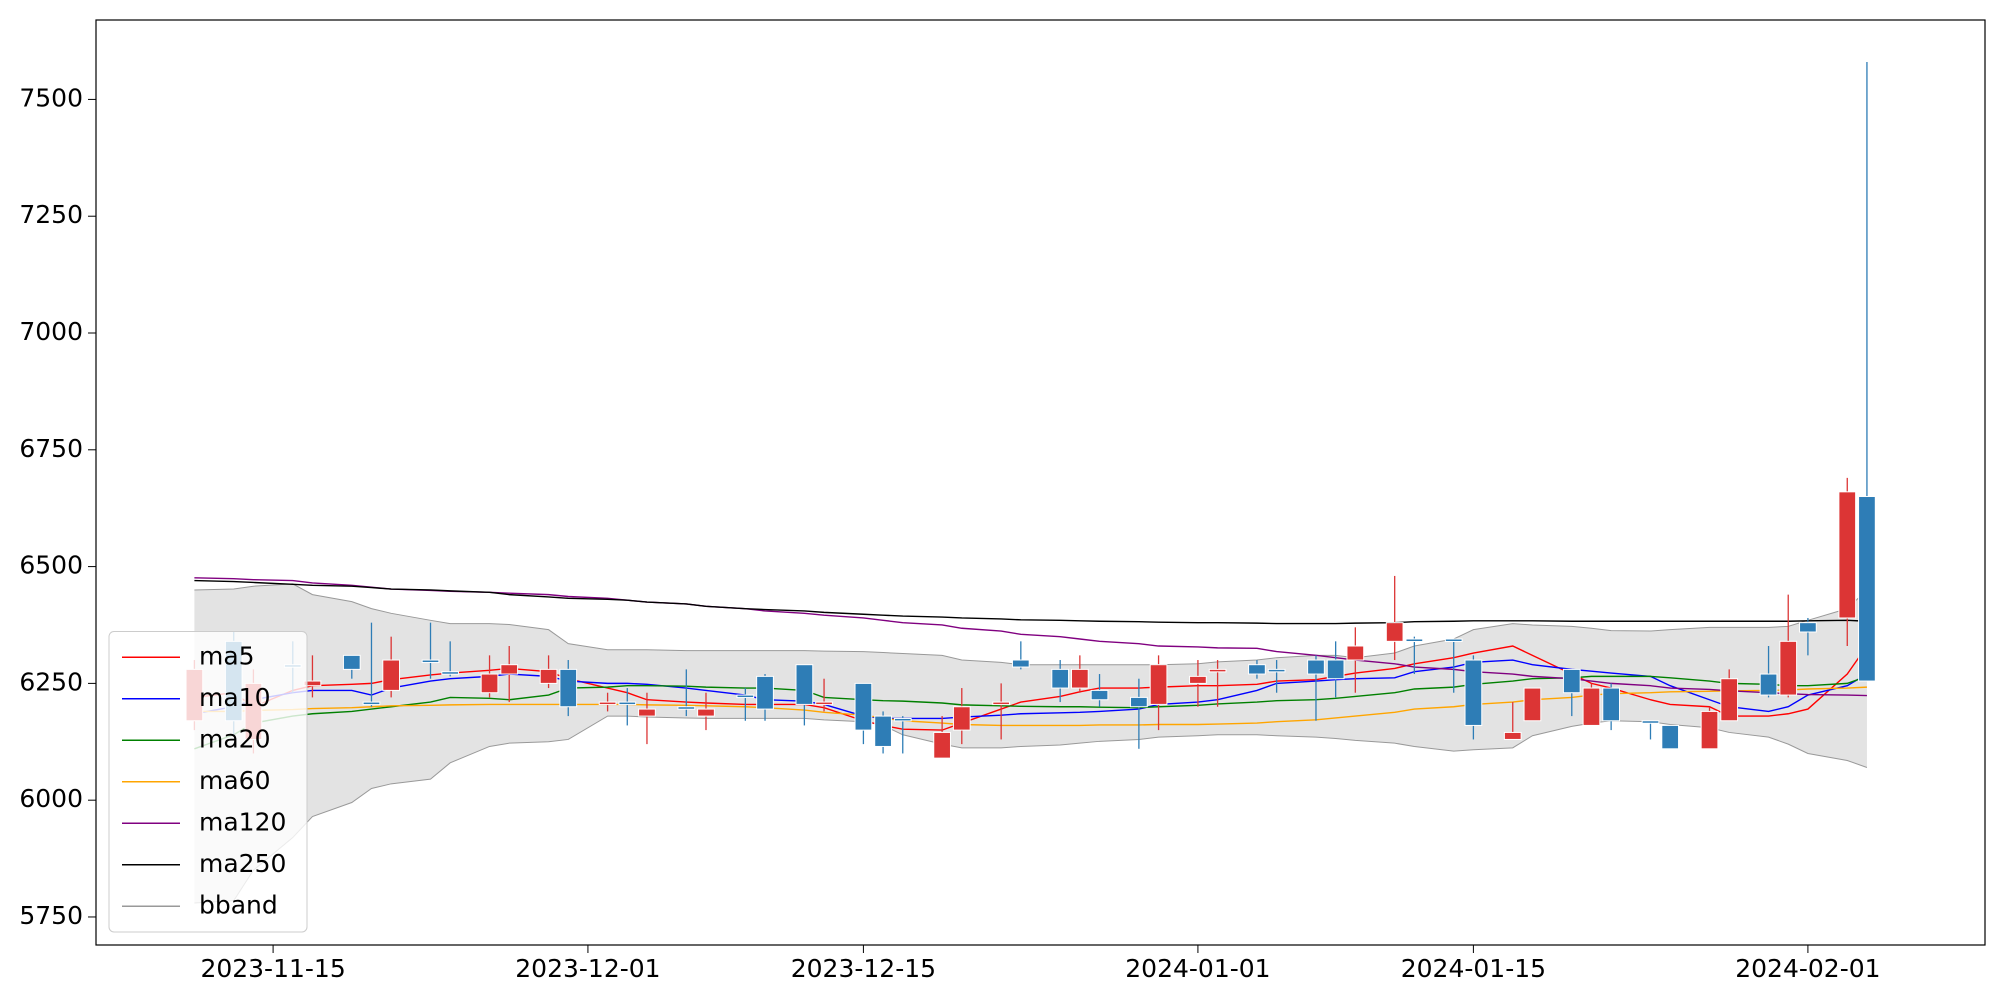 Image resolution: width=2000 pixels, height=1000 pixels. I want to click on y-tick-label: 7500, so click(51, 97).